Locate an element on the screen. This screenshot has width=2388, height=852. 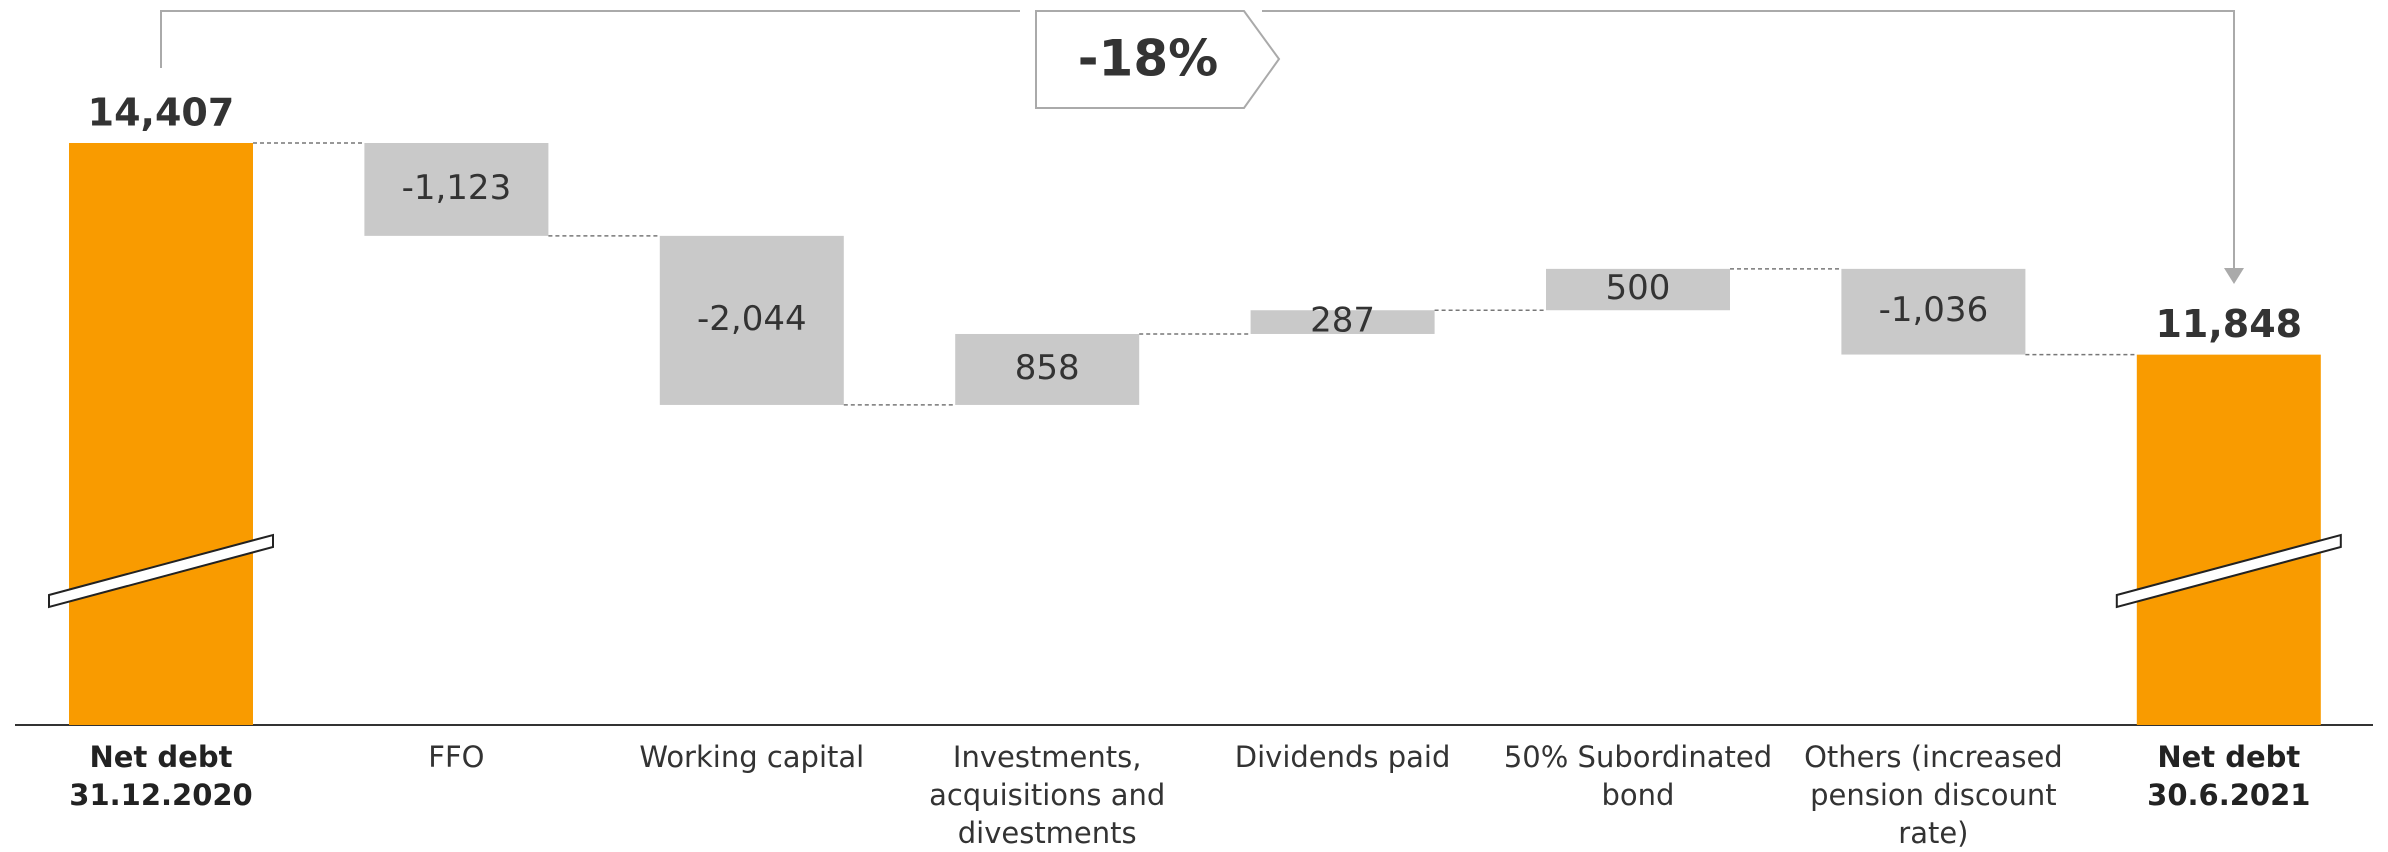
x-tick-label: FFO is located at coordinates (456, 757).